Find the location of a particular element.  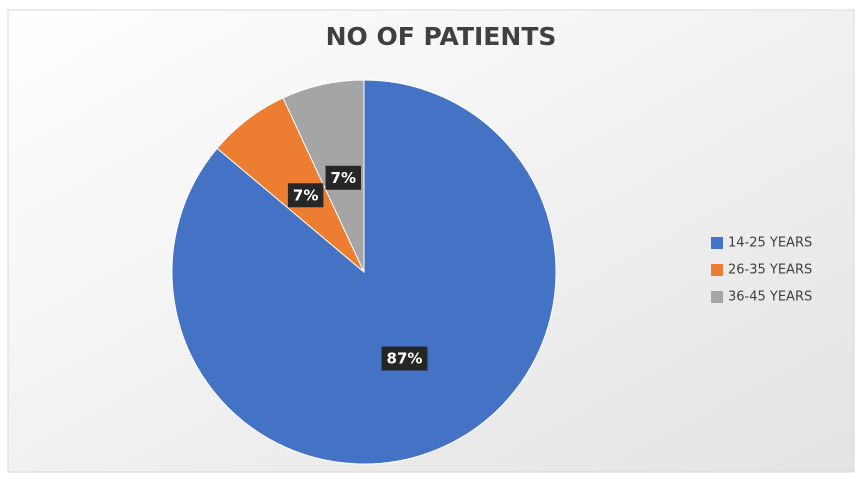

pie-slice is located at coordinates (323, 176).